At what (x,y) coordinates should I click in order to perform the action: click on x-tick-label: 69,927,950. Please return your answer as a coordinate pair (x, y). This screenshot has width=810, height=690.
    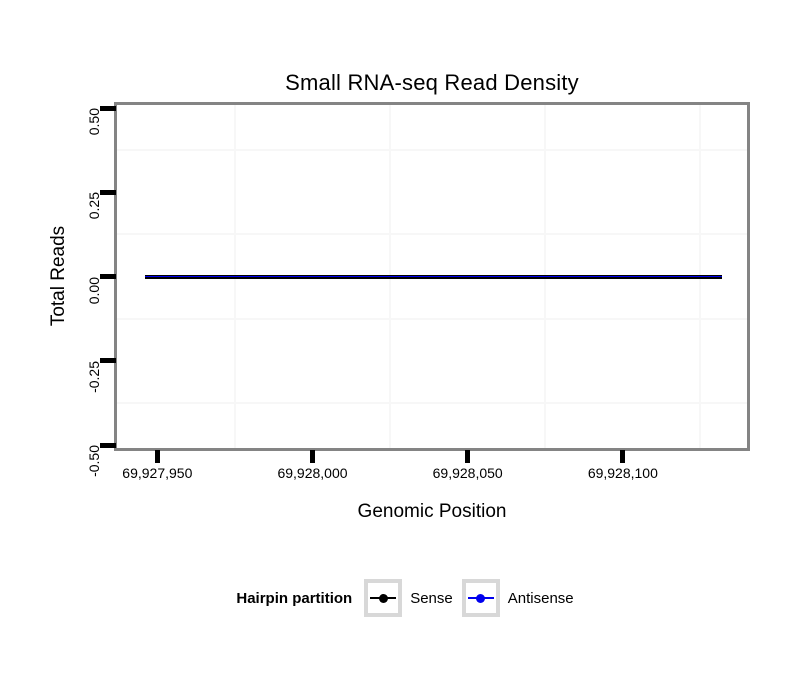
    Looking at the image, I should click on (157, 473).